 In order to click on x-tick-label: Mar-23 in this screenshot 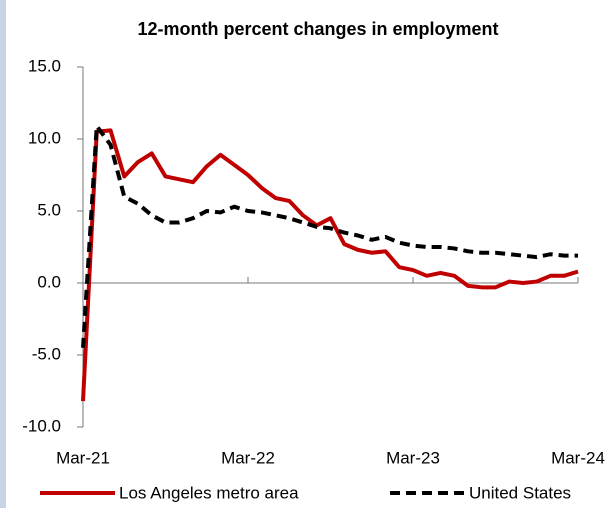, I will do `click(413, 457)`.